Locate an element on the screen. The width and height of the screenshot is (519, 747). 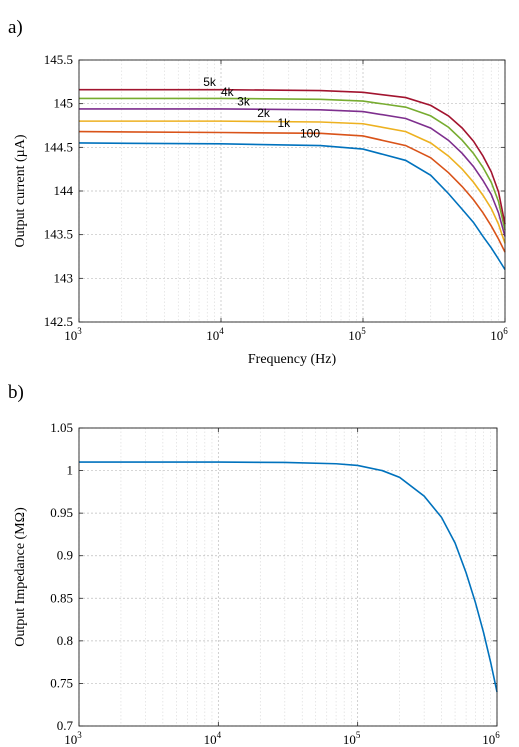
y-tick-label: 145.5 is located at coordinates (58, 59).